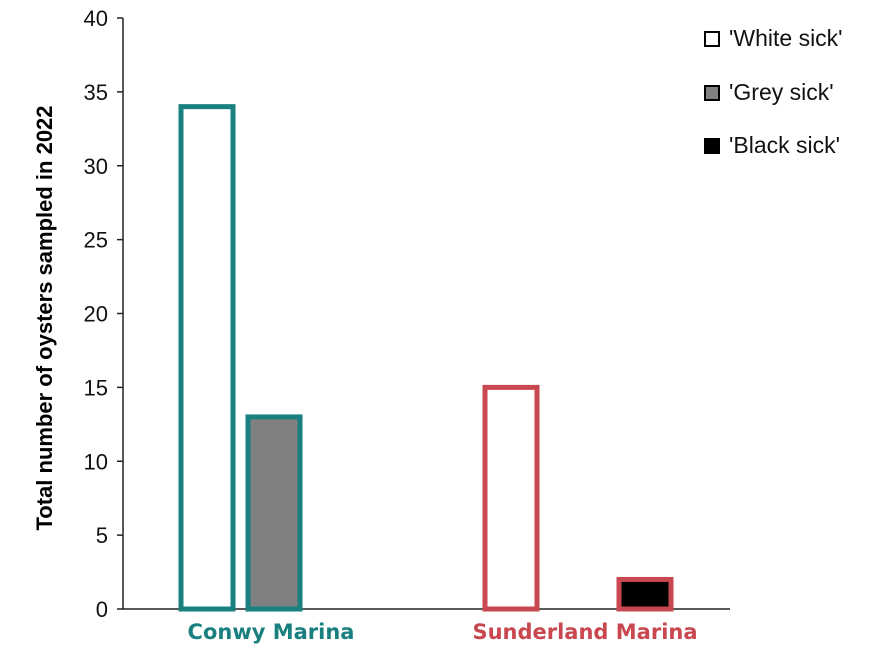 Image resolution: width=884 pixels, height=647 pixels. What do you see at coordinates (96, 387) in the screenshot?
I see `y-tick-label: 15` at bounding box center [96, 387].